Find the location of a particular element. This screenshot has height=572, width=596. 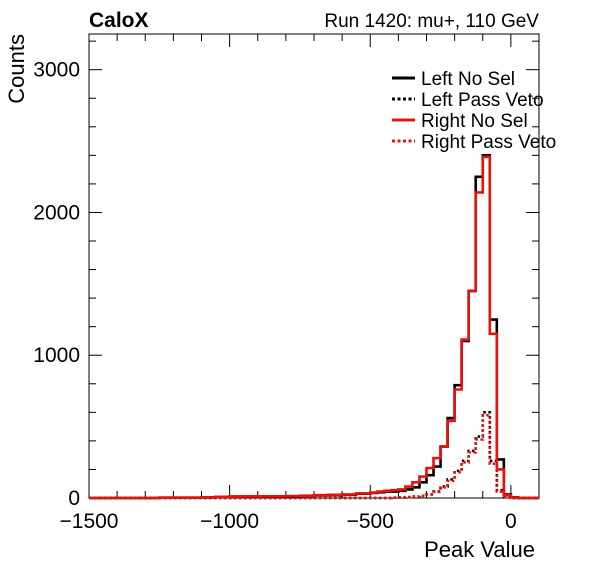

legend-label: Right No Sel is located at coordinates (474, 121).